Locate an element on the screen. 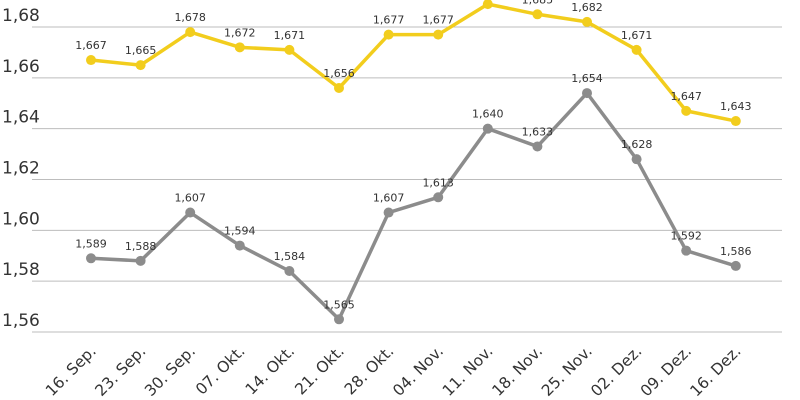  data-label: 1,588 is located at coordinates (141, 246).